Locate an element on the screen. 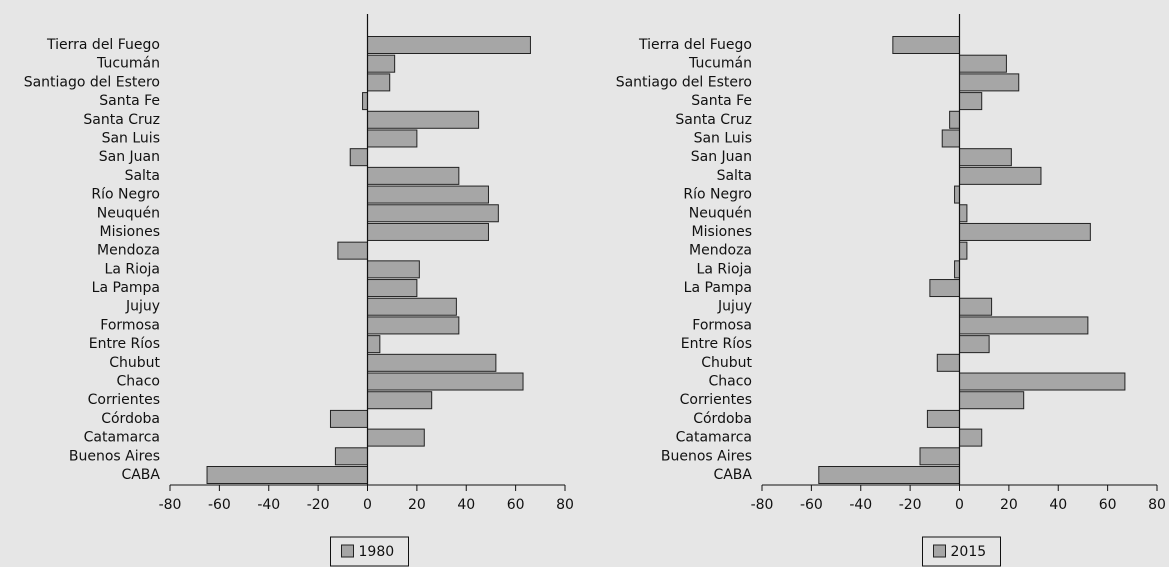 The image size is (1169, 567). category-label: Formosa is located at coordinates (722, 325).